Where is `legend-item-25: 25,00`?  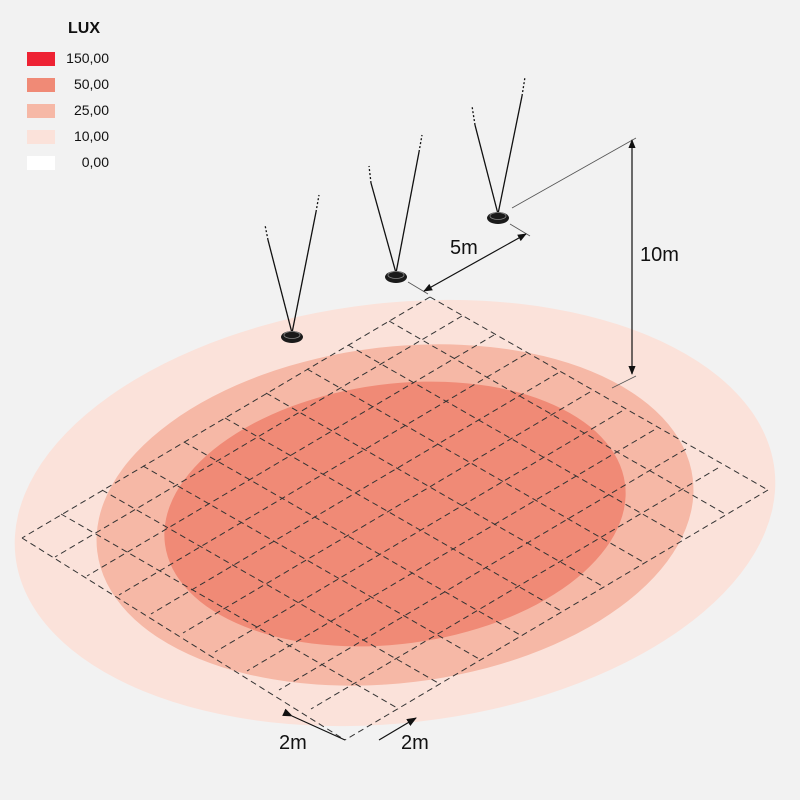 legend-item-25: 25,00 is located at coordinates (82, 110).